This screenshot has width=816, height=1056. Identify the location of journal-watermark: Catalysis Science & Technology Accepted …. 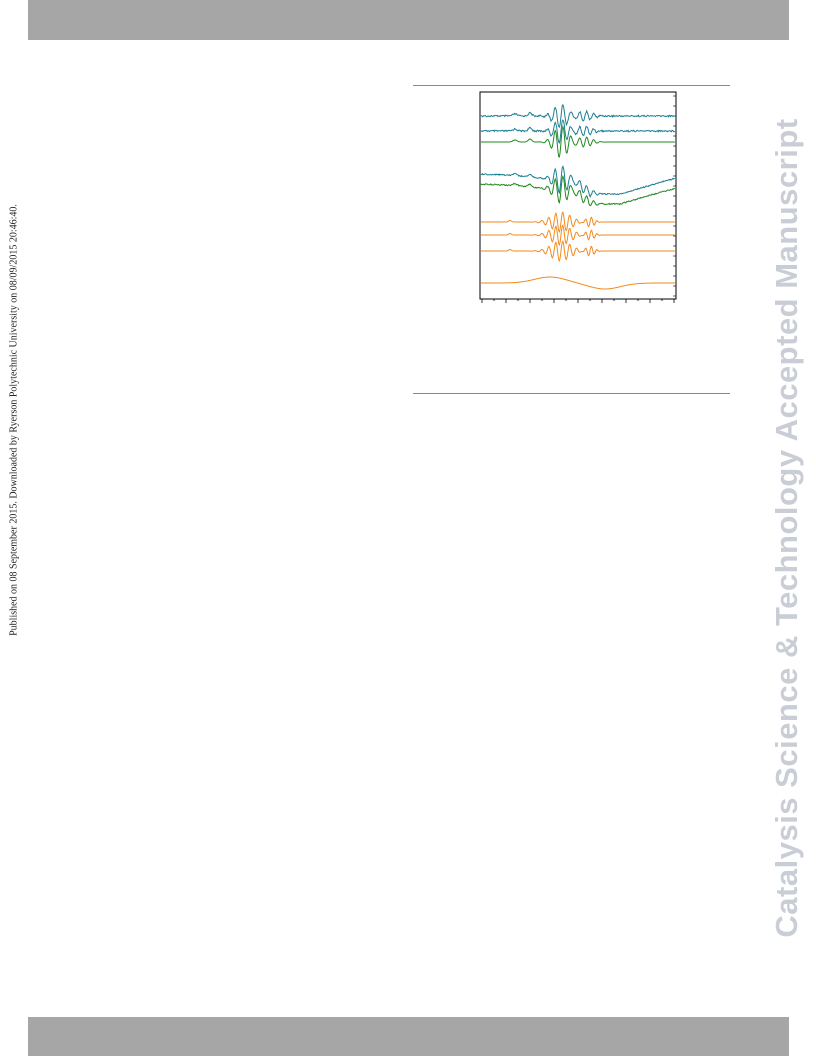
(786, 528).